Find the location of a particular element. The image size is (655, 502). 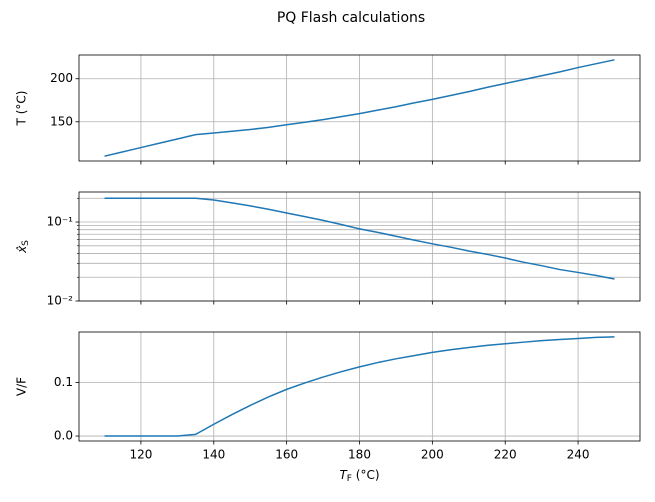

y-tick-label: 0.1 is located at coordinates (63, 382).